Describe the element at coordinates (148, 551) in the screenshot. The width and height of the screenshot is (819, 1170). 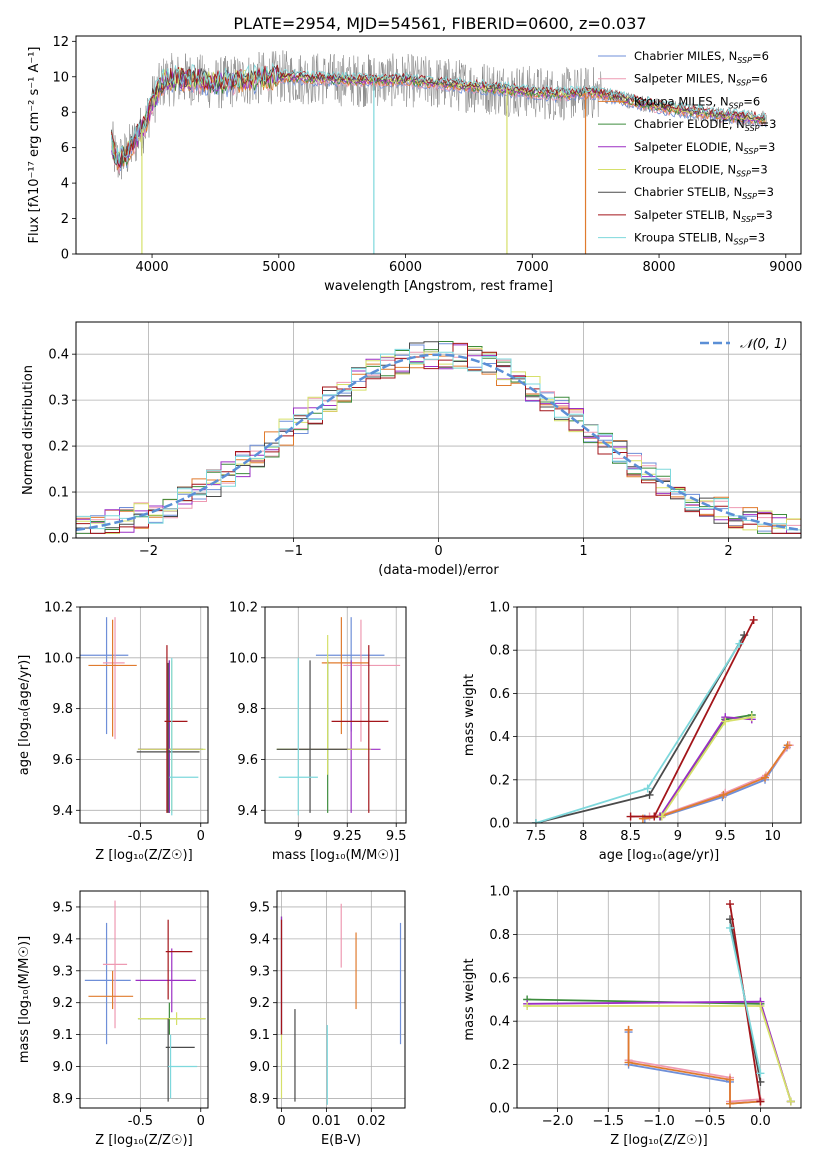
I see `x-tick-label: −2` at that location.